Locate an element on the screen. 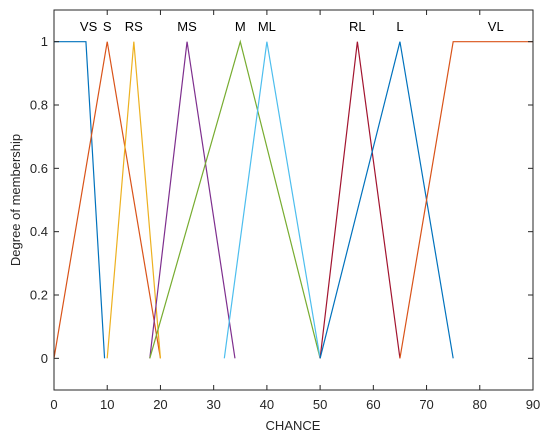 This screenshot has height=438, width=550. y-axis-label: Degree of membership is located at coordinates (15, 200).